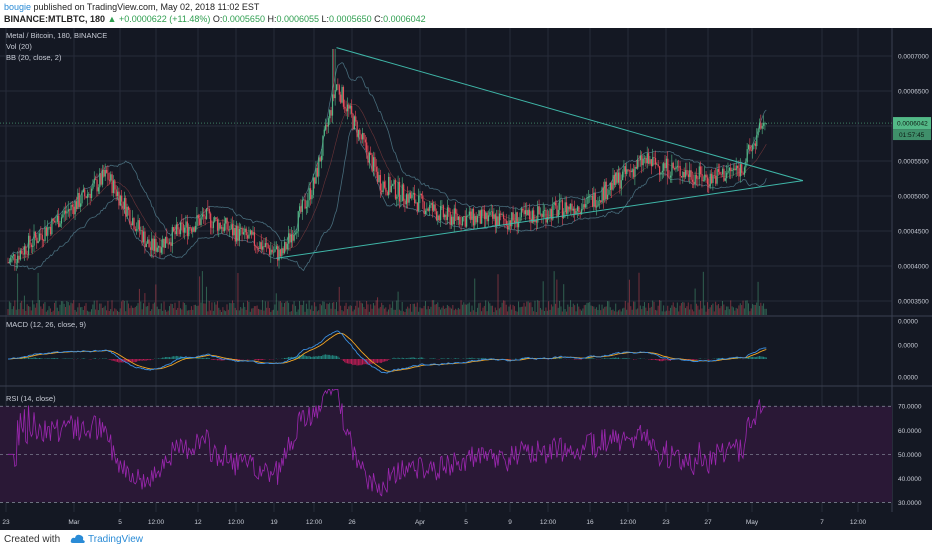 This screenshot has width=932, height=550. I want to click on time-tick-label: 23, so click(666, 522).